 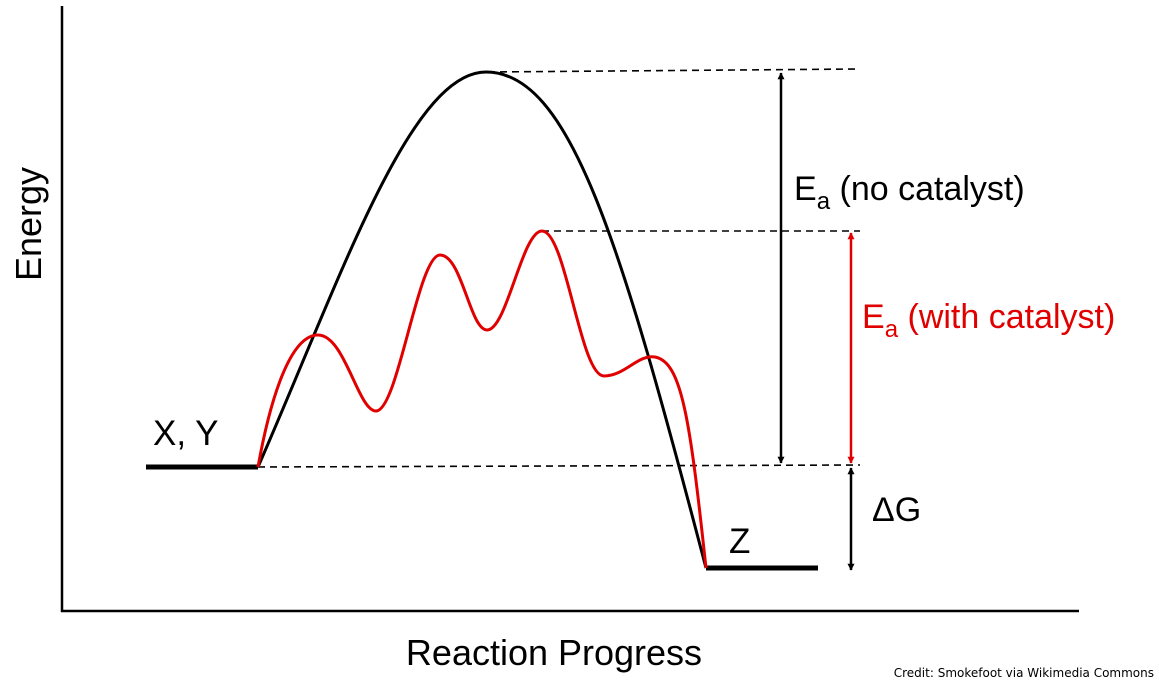 I want to click on ea-no-catalyst-label: Ea (no catalyst), so click(x=909, y=192).